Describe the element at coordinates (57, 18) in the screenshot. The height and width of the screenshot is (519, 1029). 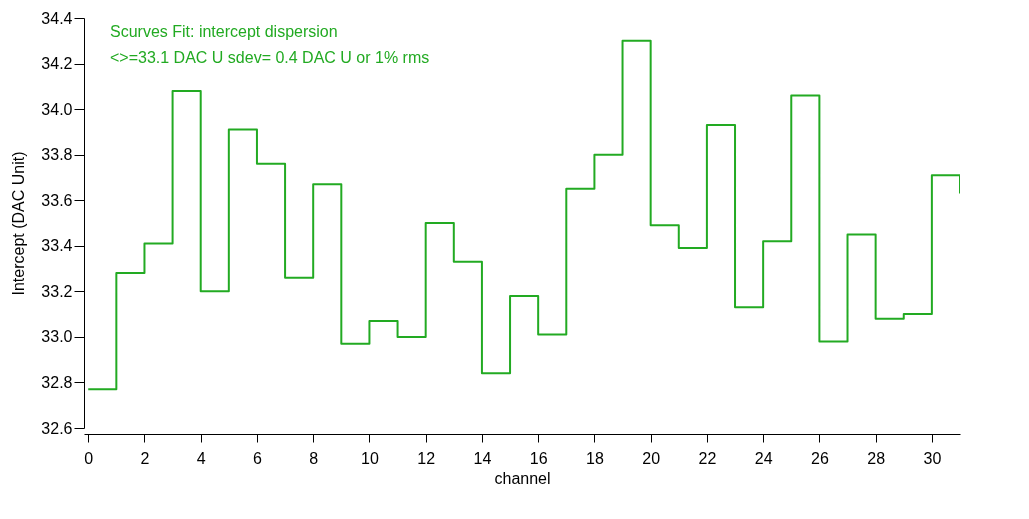
I see `y-tick-label: 34.4` at that location.